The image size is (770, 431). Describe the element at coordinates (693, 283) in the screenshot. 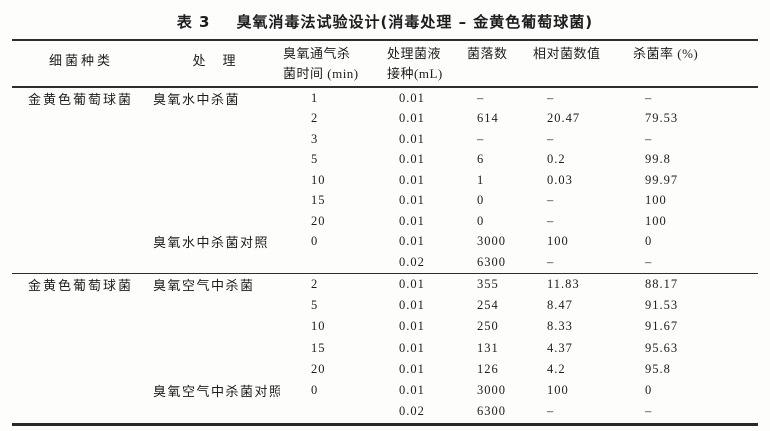

I see `cell-kill-rate: 88.17` at that location.